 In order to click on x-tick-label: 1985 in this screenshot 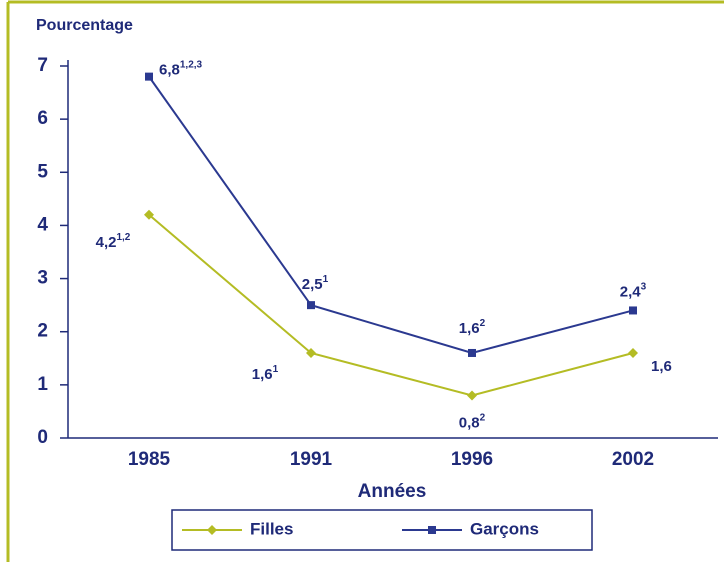, I will do `click(149, 459)`.